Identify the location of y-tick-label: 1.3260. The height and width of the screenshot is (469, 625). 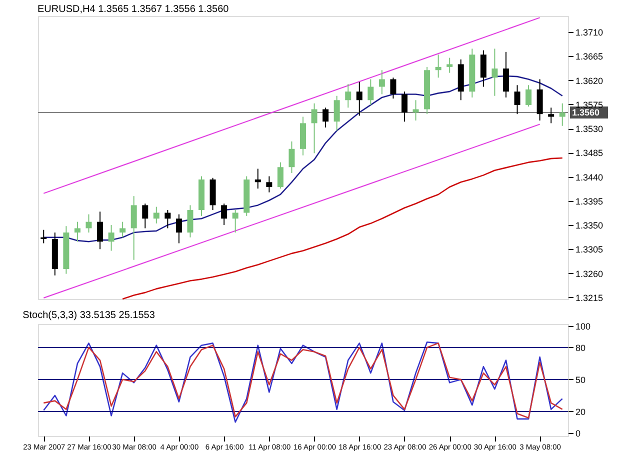
(590, 273).